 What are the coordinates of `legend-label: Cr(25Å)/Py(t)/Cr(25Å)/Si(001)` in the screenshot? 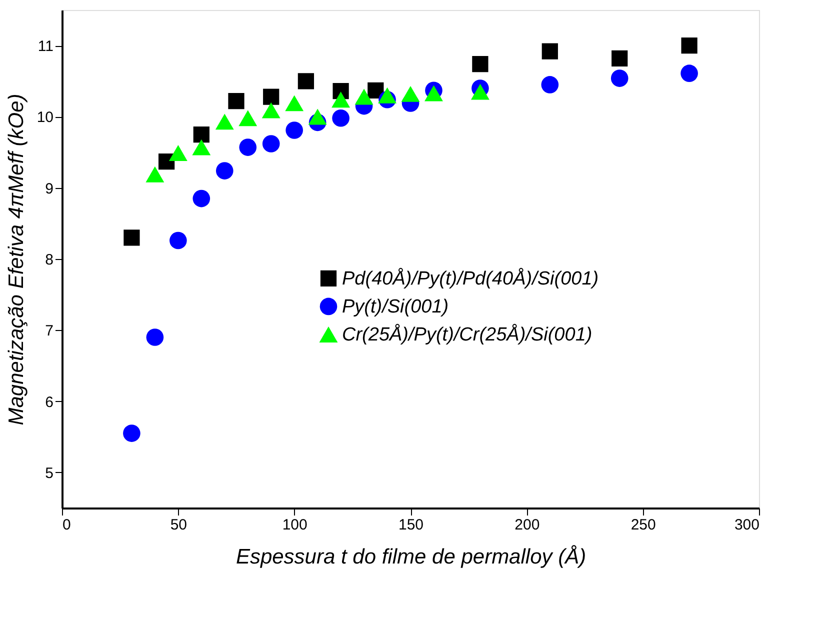 It's located at (467, 334).